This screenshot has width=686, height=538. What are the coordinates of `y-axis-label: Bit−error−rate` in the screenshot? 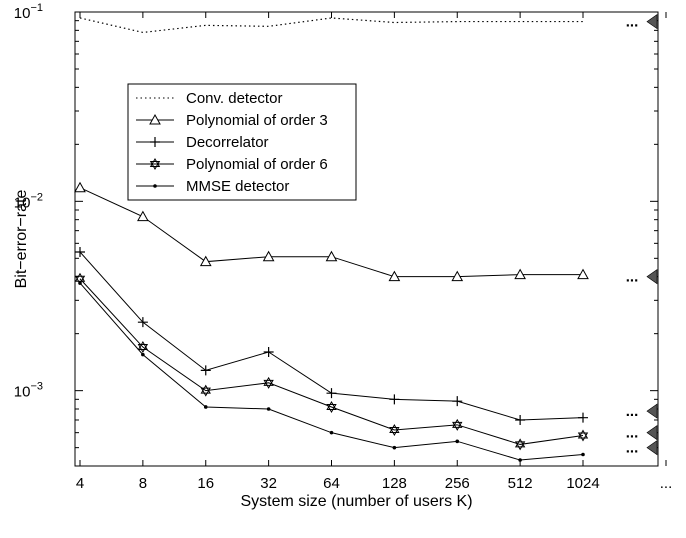 It's located at (21, 239).